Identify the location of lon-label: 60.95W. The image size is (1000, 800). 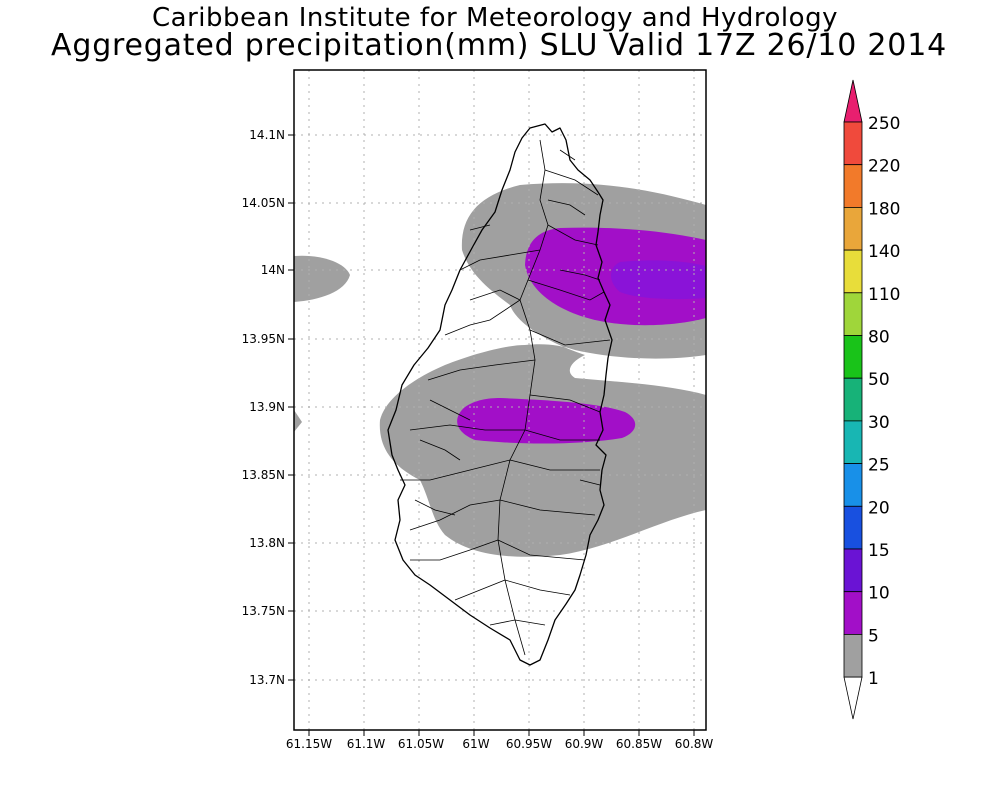
(529, 744).